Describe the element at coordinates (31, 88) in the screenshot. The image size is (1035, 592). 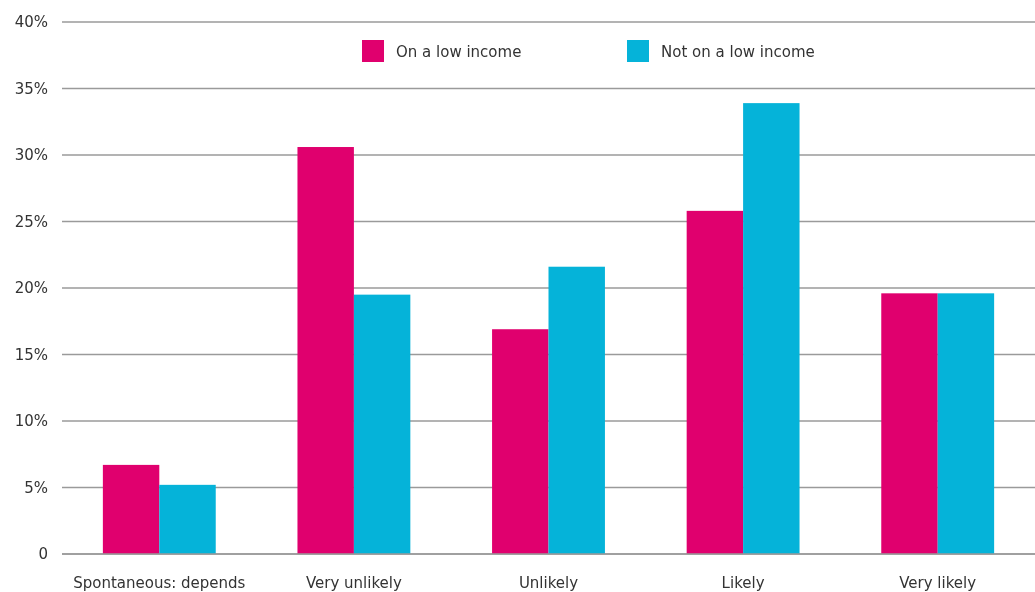
I see `y-tick-label: 35%` at that location.